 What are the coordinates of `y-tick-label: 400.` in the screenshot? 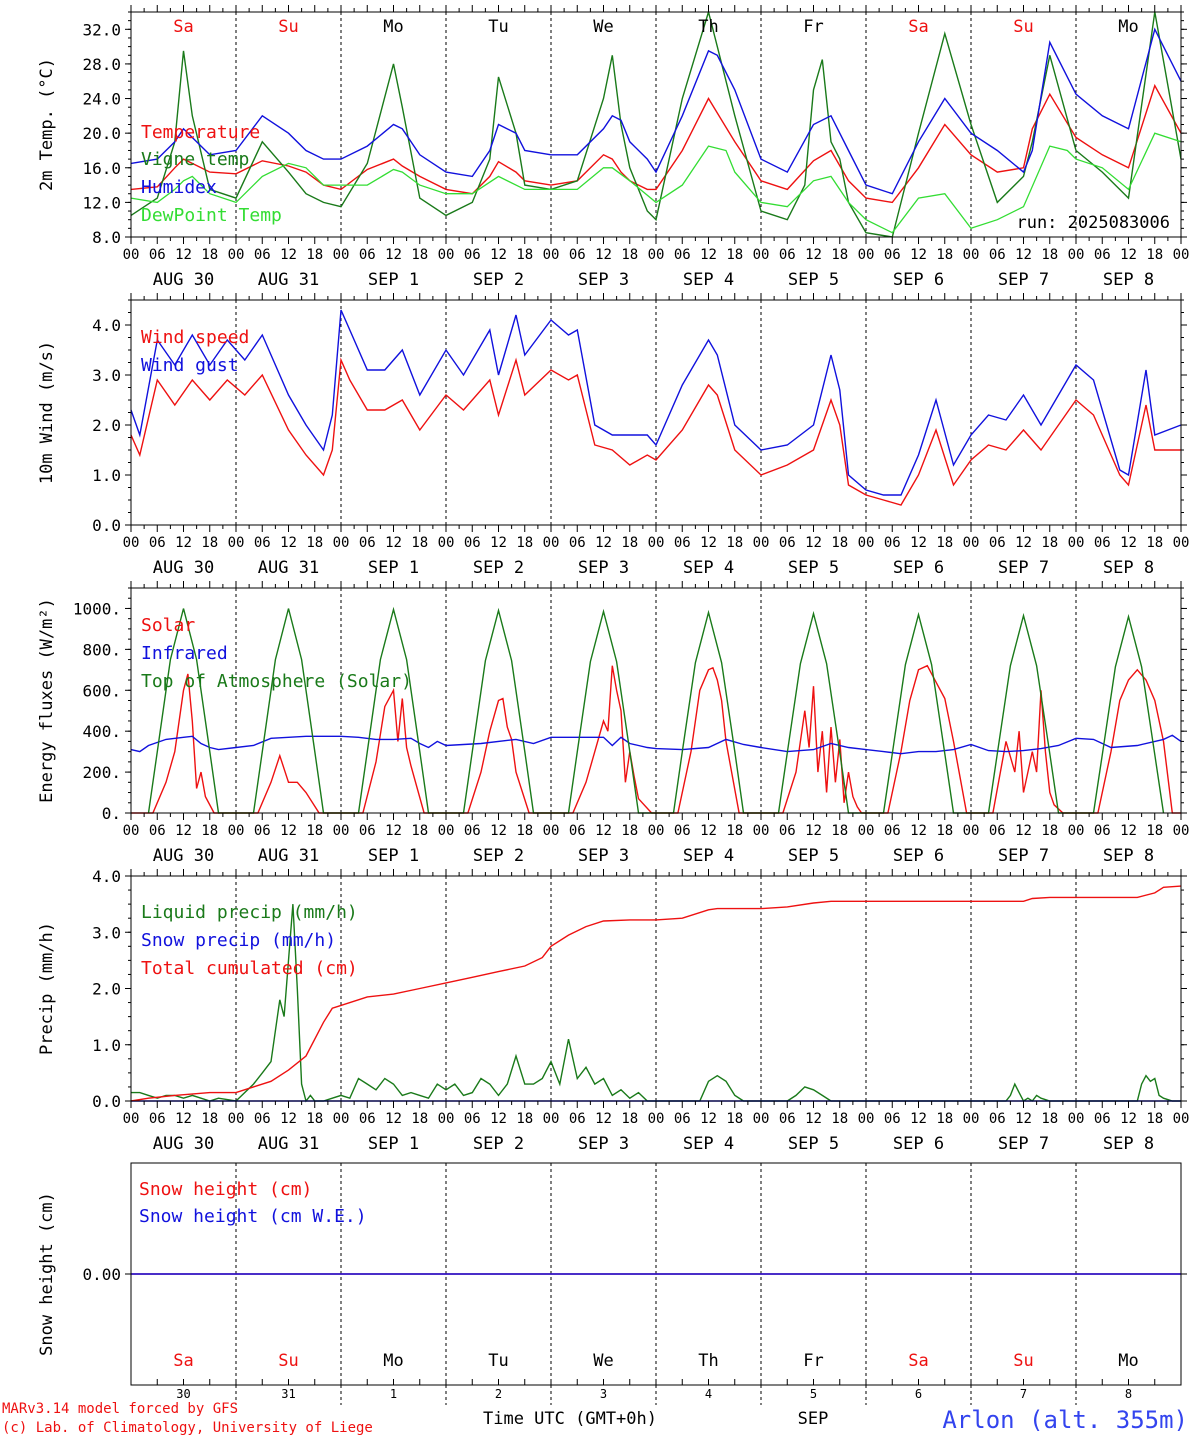 It's located at (101, 731).